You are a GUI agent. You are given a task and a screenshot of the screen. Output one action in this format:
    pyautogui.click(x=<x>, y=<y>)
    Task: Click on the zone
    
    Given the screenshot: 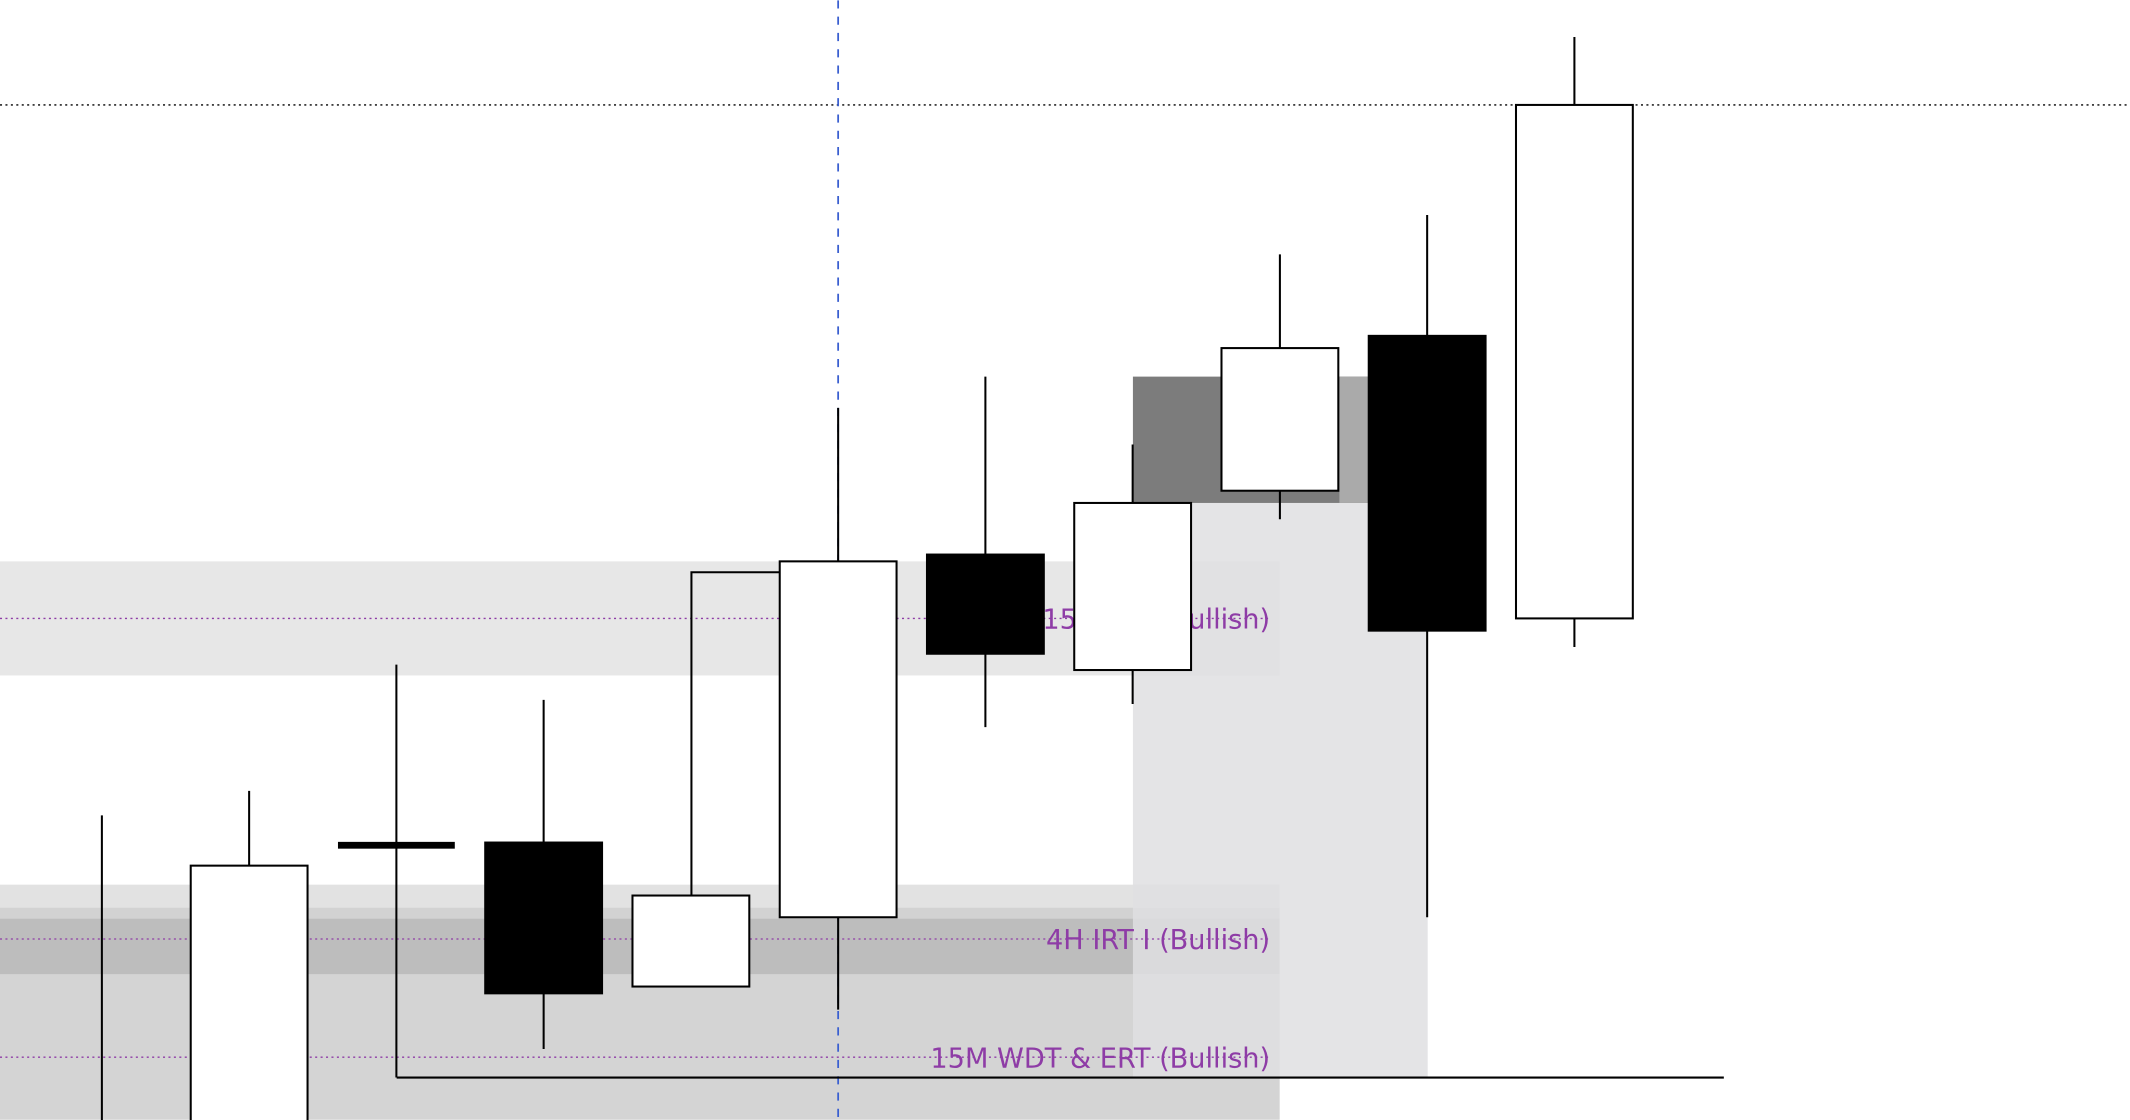 What is the action you would take?
    pyautogui.click(x=1354, y=439)
    